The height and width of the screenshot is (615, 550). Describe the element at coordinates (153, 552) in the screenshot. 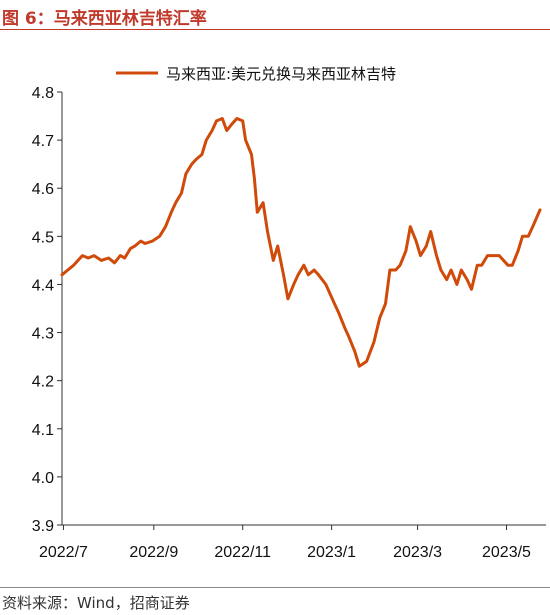

I see `x-tick-label: 2022/9` at that location.